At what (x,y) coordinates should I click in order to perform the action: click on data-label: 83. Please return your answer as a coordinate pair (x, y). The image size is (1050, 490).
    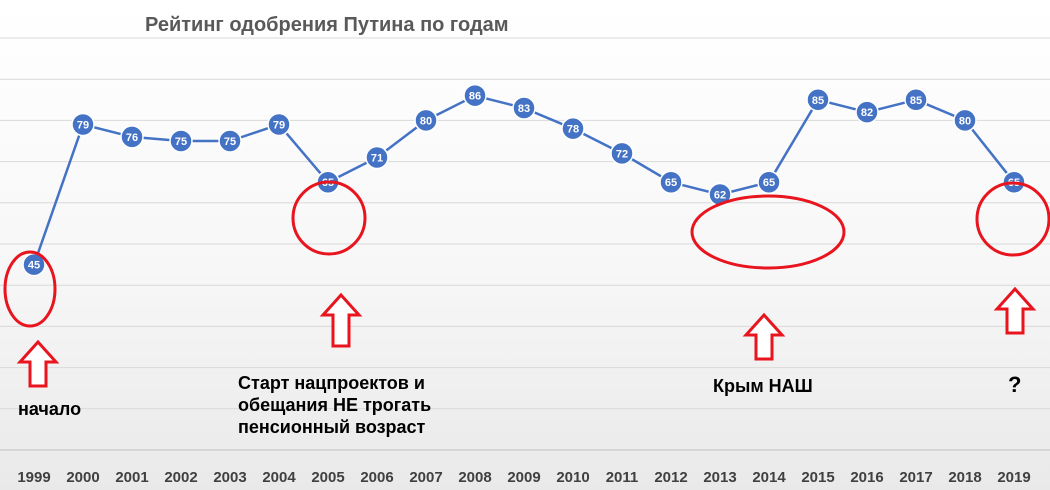
    Looking at the image, I should click on (524, 109).